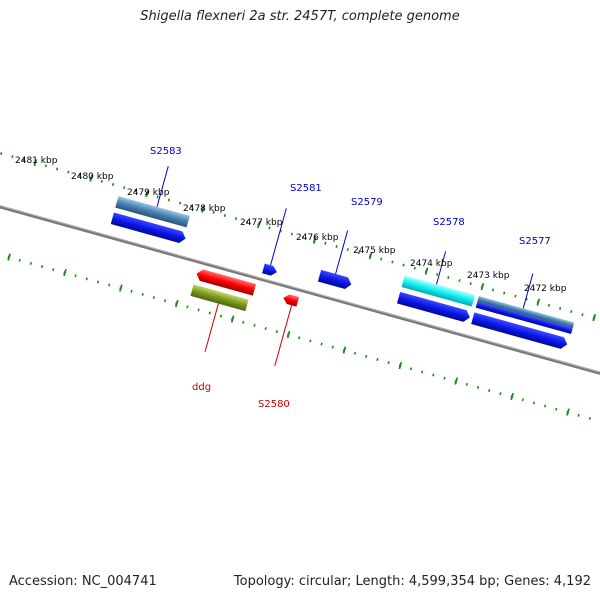 Image resolution: width=600 pixels, height=600 pixels. I want to click on tick-label: 2480 kbp, so click(92, 177).